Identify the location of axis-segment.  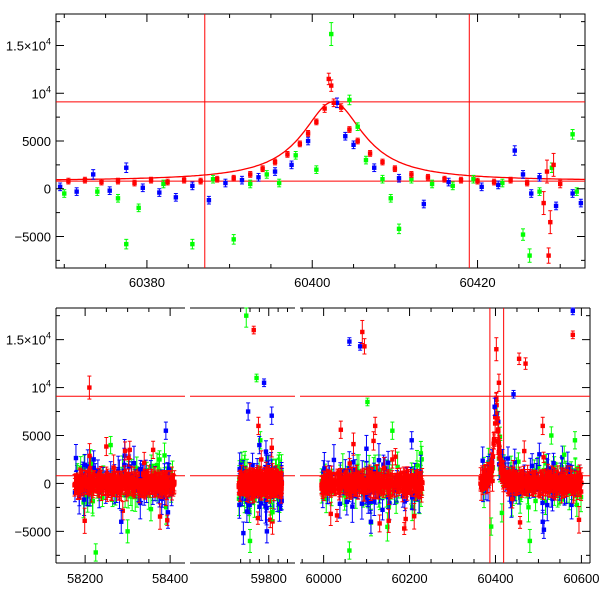
(242, 435).